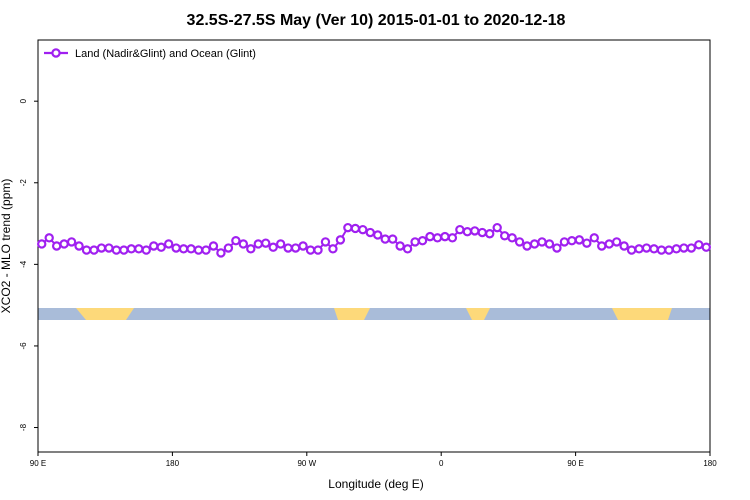 This screenshot has width=750, height=500. What do you see at coordinates (710, 463) in the screenshot?
I see `x-tick-label: 180` at bounding box center [710, 463].